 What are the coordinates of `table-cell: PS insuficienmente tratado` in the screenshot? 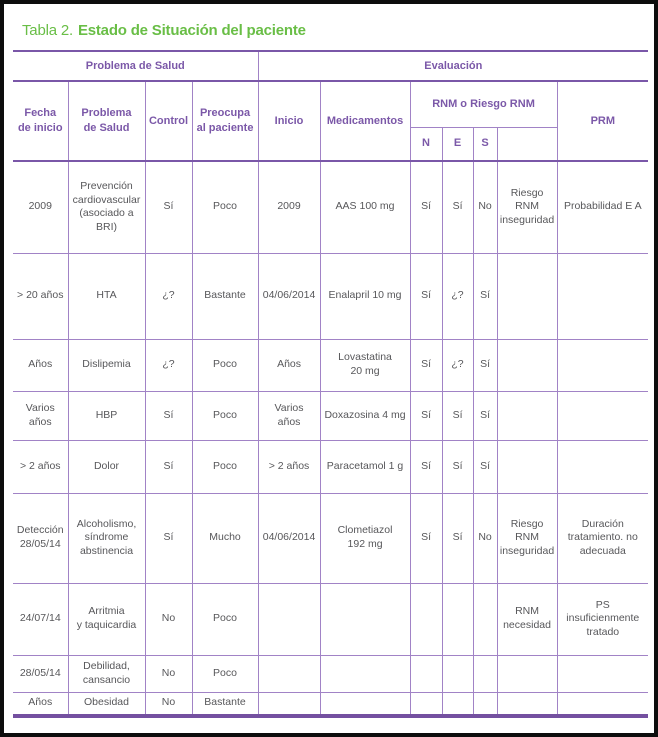 It's located at (602, 619).